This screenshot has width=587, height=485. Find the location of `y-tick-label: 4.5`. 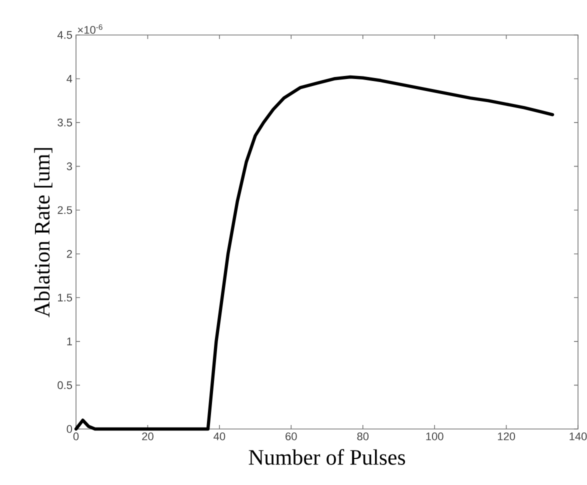

y-tick-label: 4.5 is located at coordinates (64, 35).